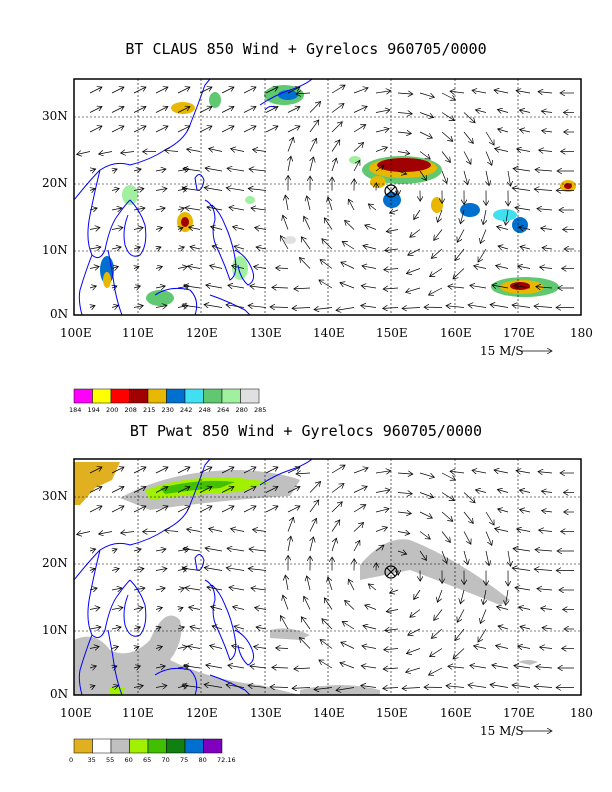 The height and width of the screenshot is (792, 612). Describe the element at coordinates (55, 563) in the screenshot. I see `panel2-lat-label: 20N` at that location.